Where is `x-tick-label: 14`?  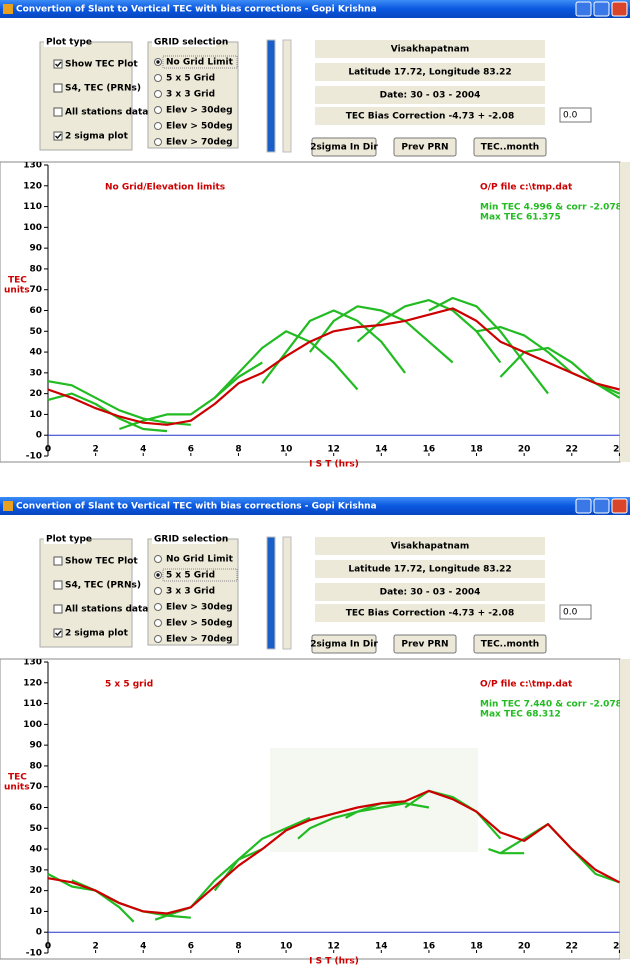
x-tick-label: 14 is located at coordinates (381, 450).